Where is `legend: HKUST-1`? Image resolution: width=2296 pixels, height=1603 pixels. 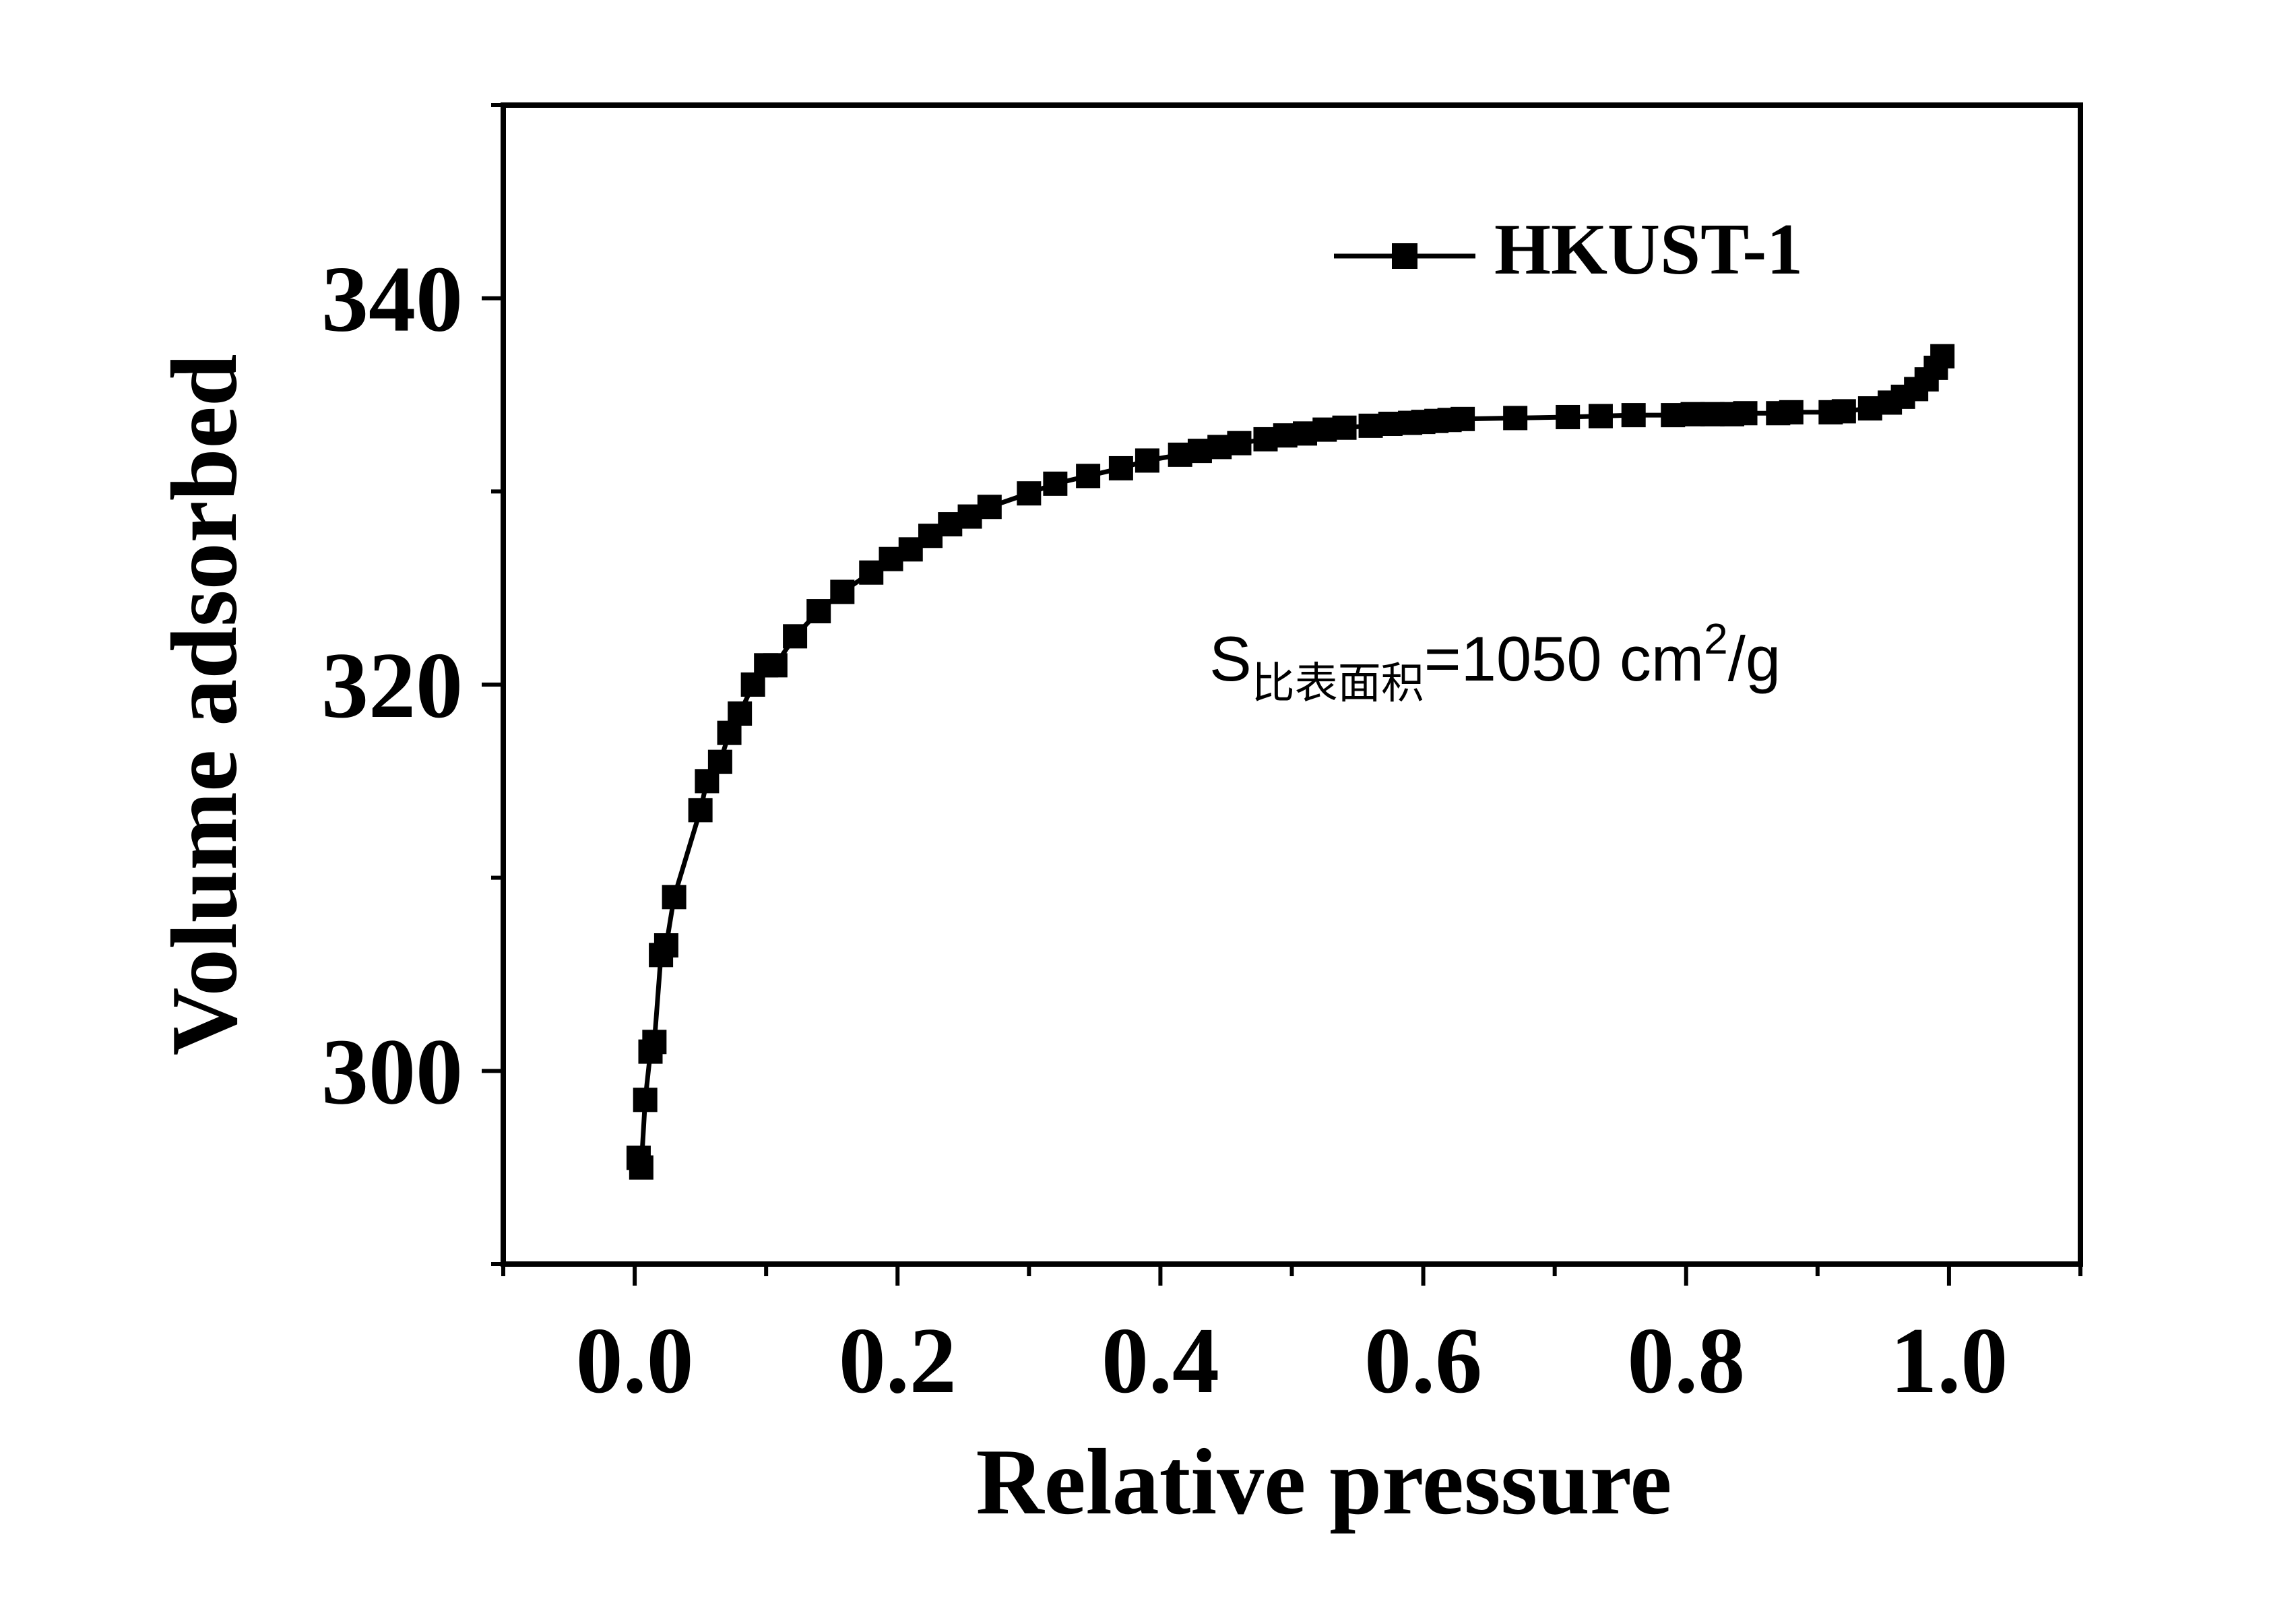
legend: HKUST-1 is located at coordinates (1568, 250).